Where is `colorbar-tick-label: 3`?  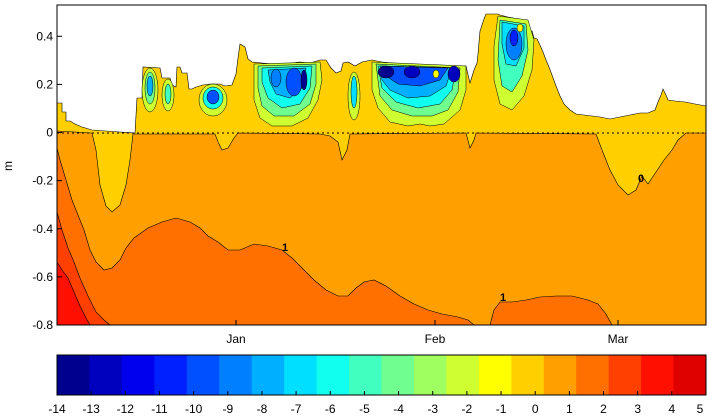 colorbar-tick-label: 3 is located at coordinates (637, 409).